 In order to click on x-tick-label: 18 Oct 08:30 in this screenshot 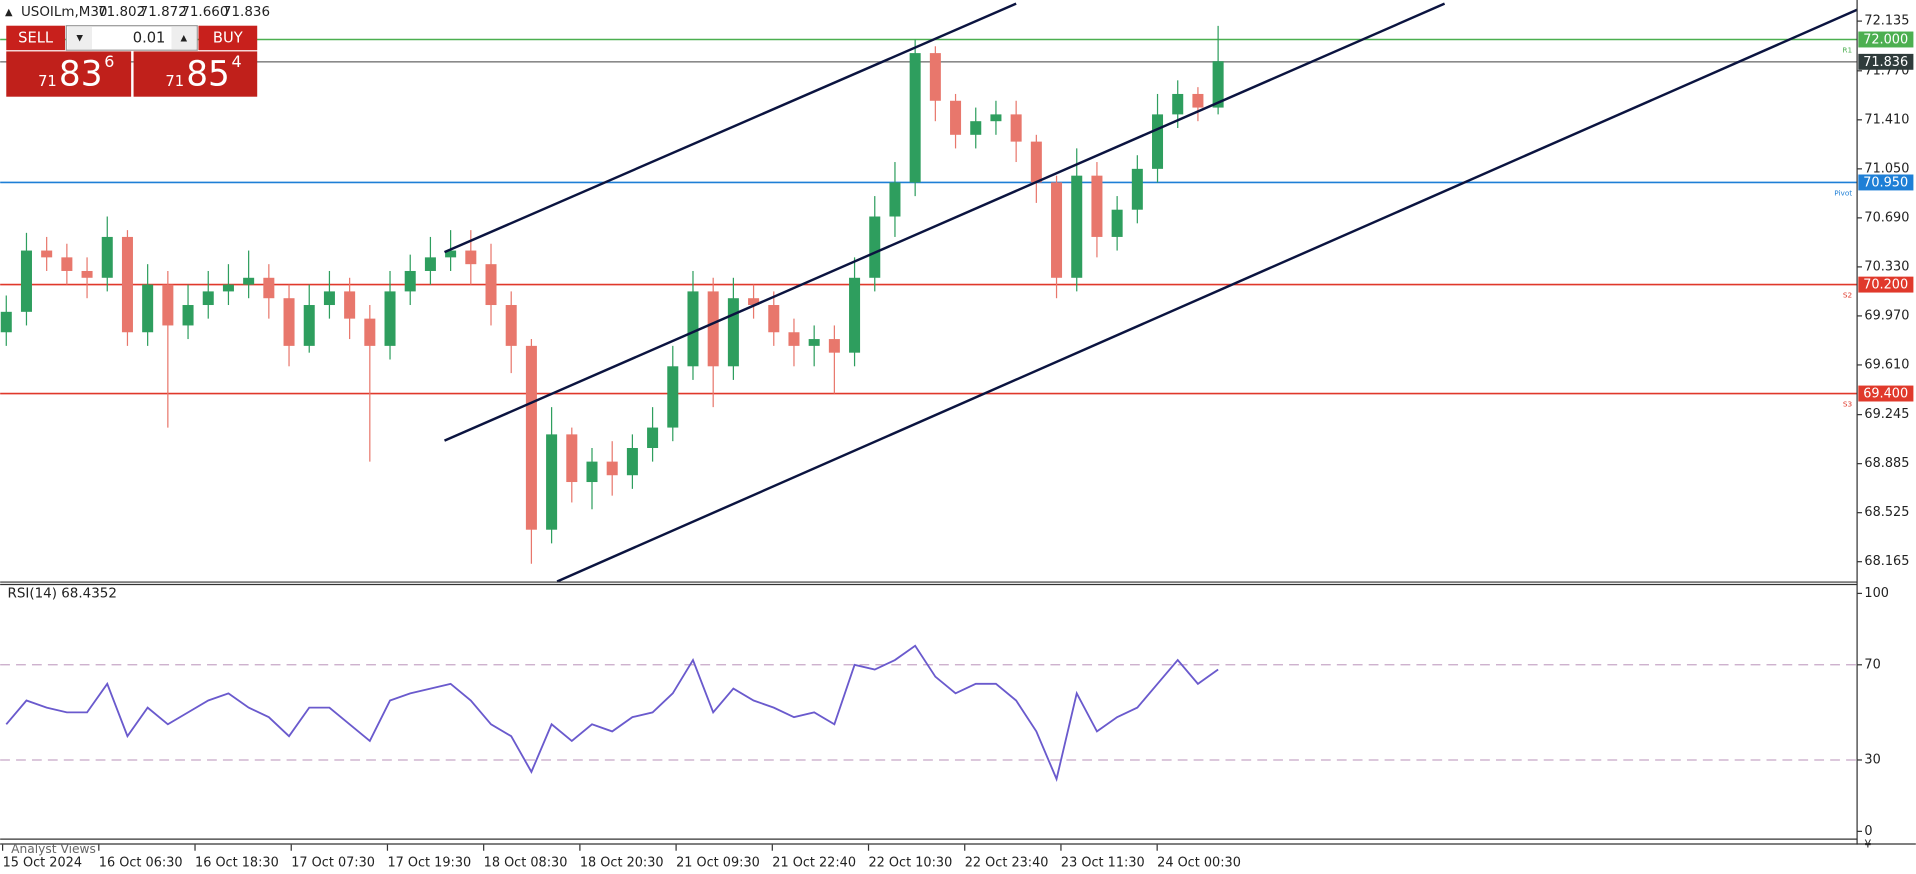, I will do `click(526, 862)`.